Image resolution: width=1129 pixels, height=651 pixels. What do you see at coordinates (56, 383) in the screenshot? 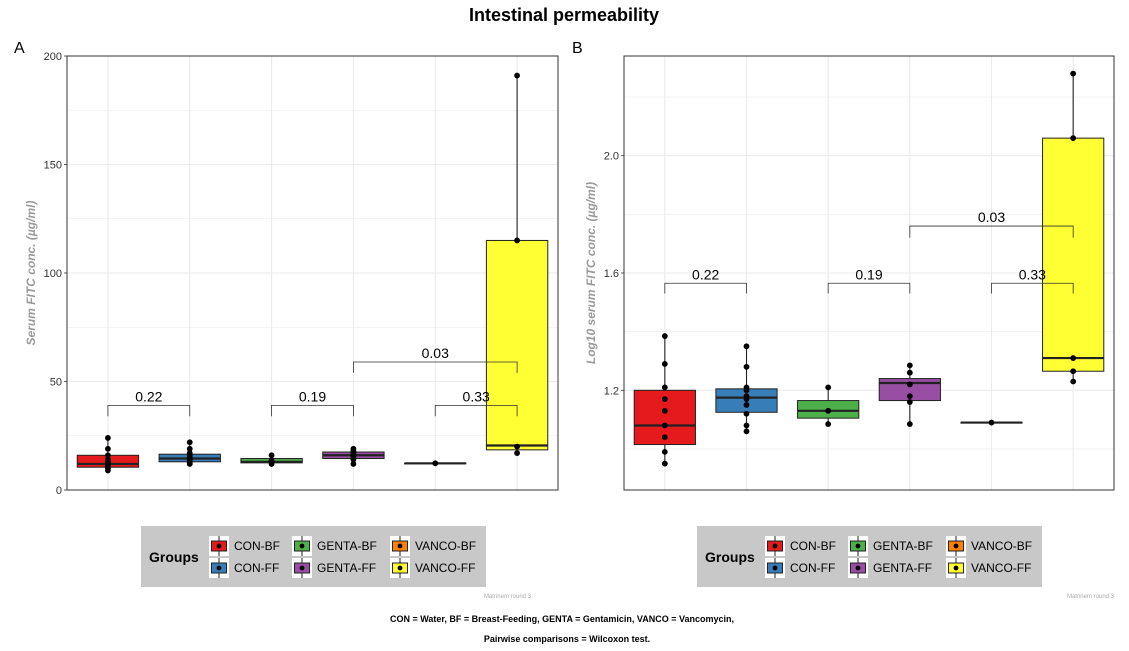
I see `y-tick-label: 50` at bounding box center [56, 383].